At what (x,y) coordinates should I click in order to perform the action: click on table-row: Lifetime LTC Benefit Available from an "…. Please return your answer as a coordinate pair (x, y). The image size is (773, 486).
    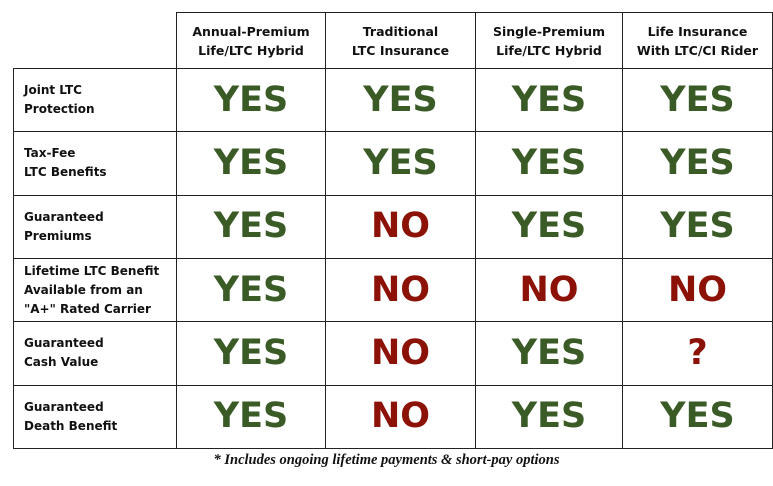
    Looking at the image, I should click on (393, 290).